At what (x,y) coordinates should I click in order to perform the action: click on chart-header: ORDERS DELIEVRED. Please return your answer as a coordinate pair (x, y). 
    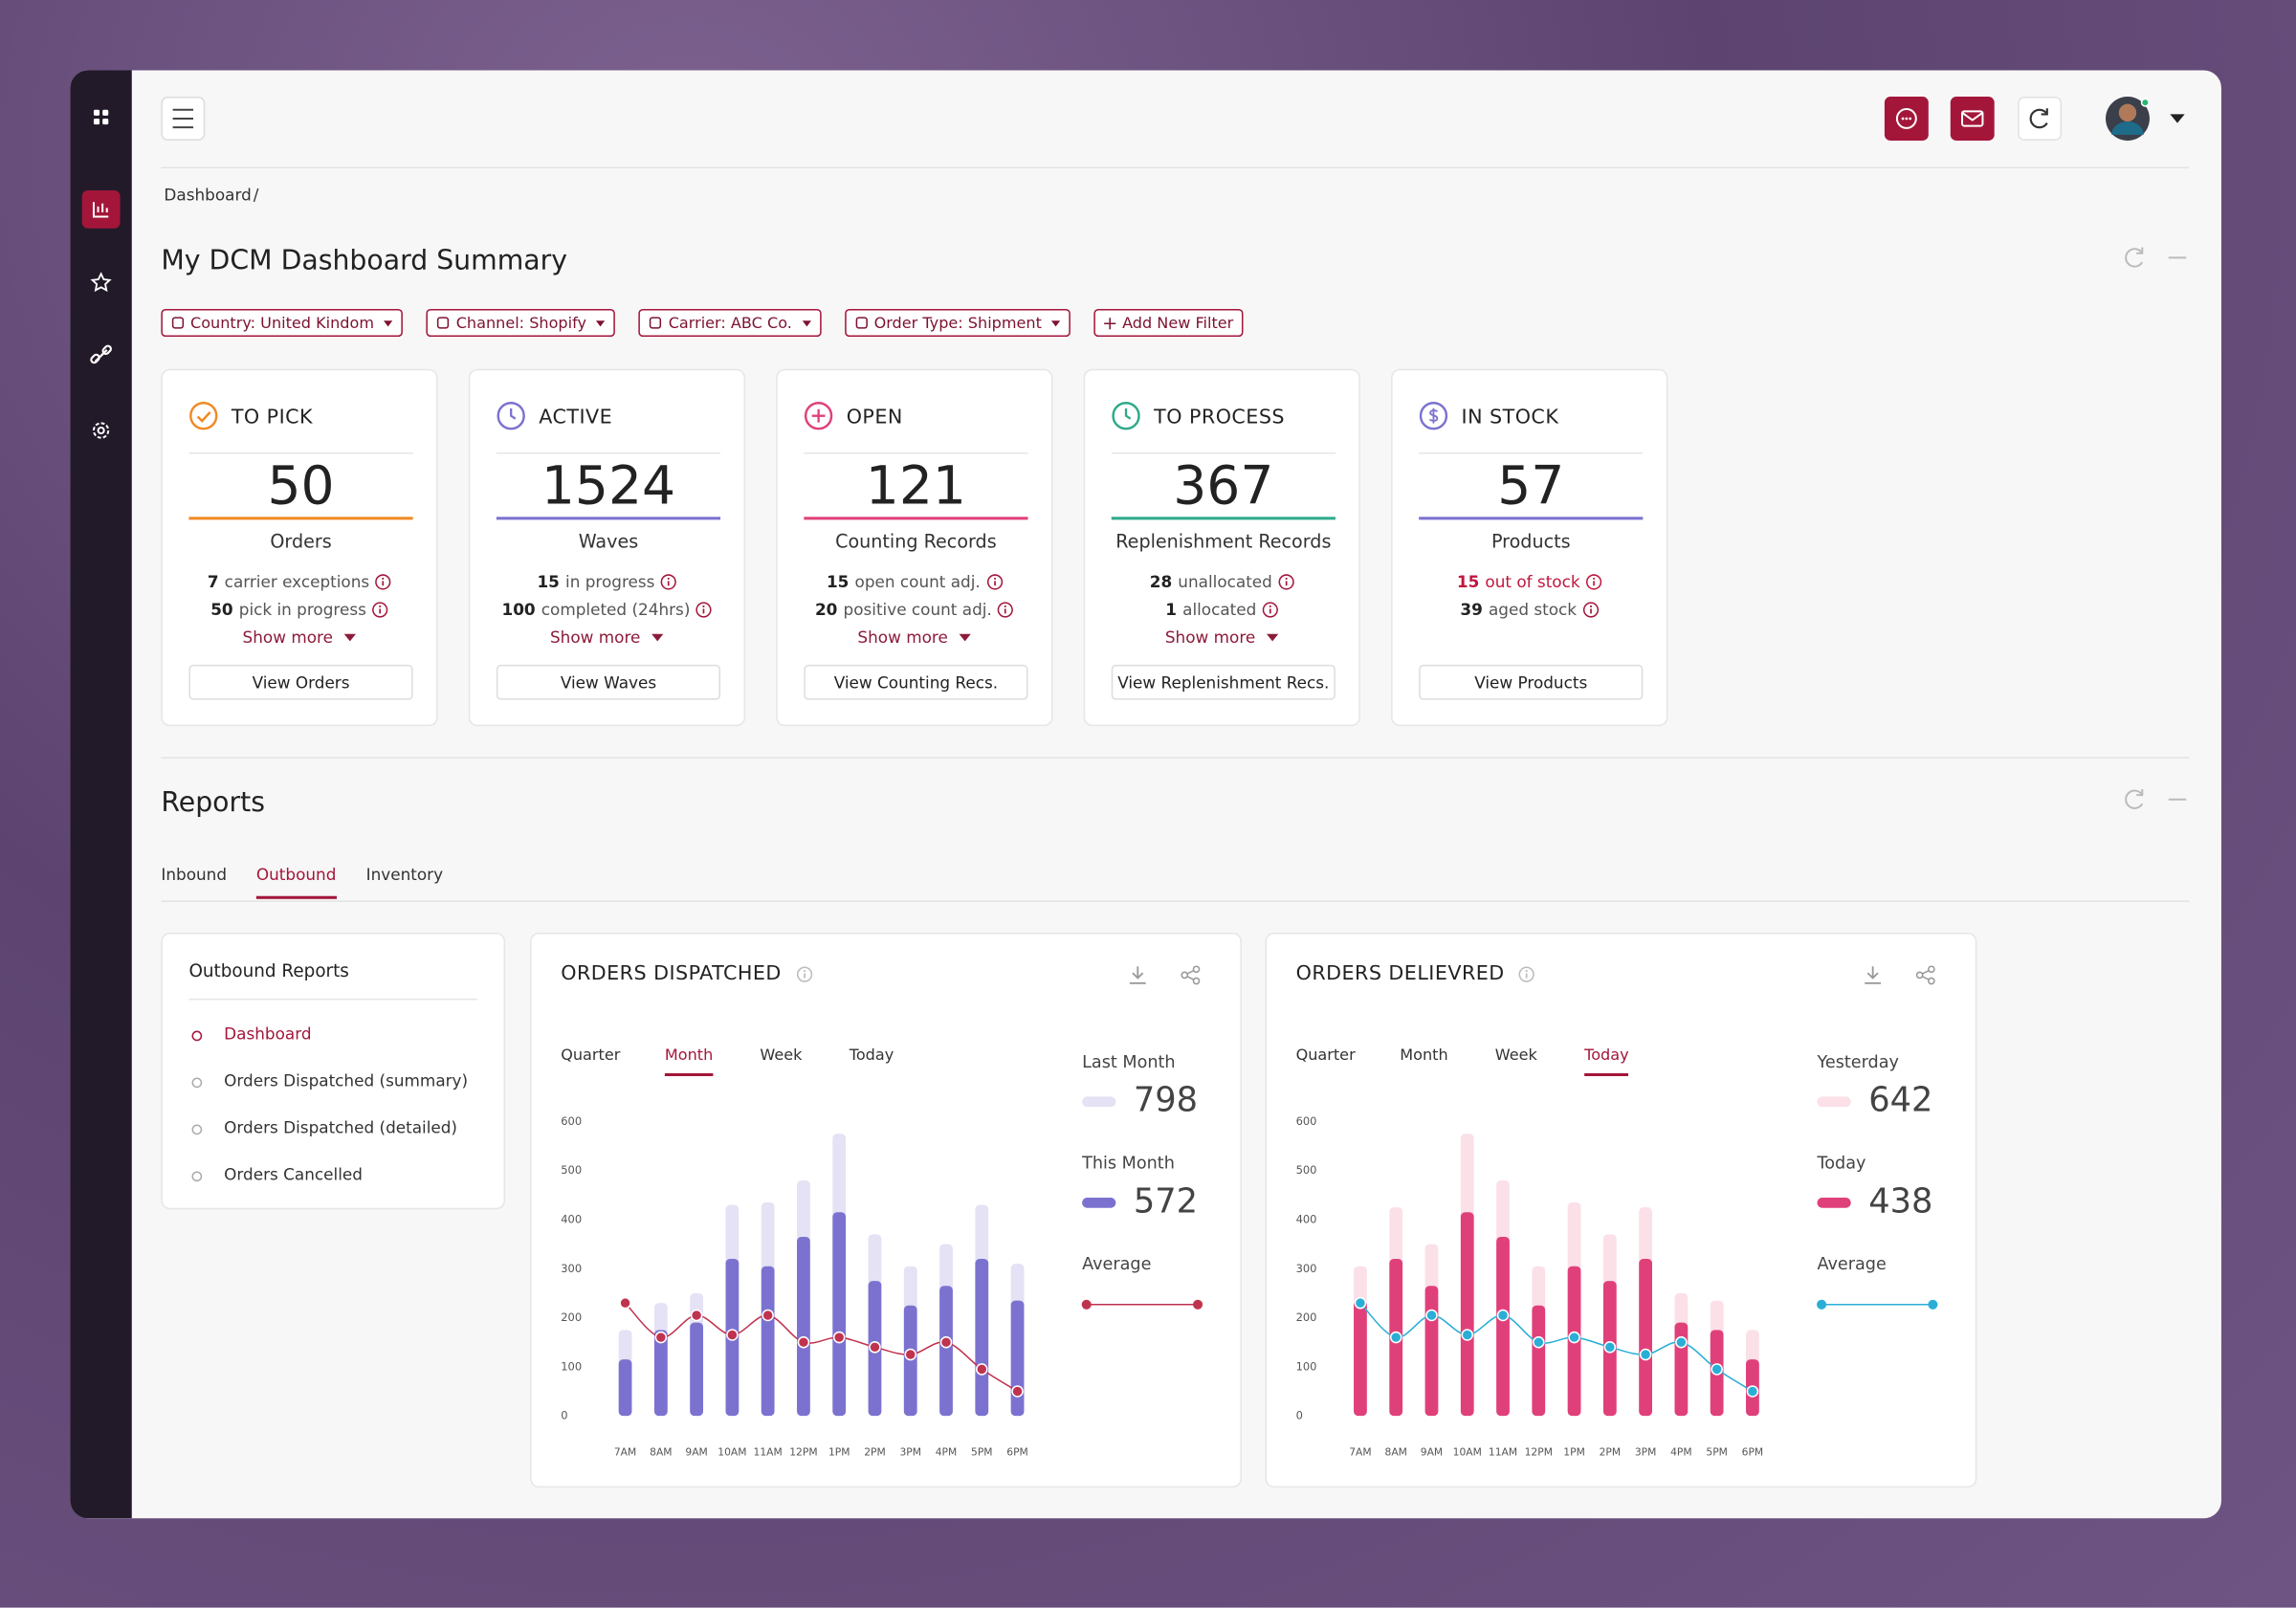
    Looking at the image, I should click on (1416, 973).